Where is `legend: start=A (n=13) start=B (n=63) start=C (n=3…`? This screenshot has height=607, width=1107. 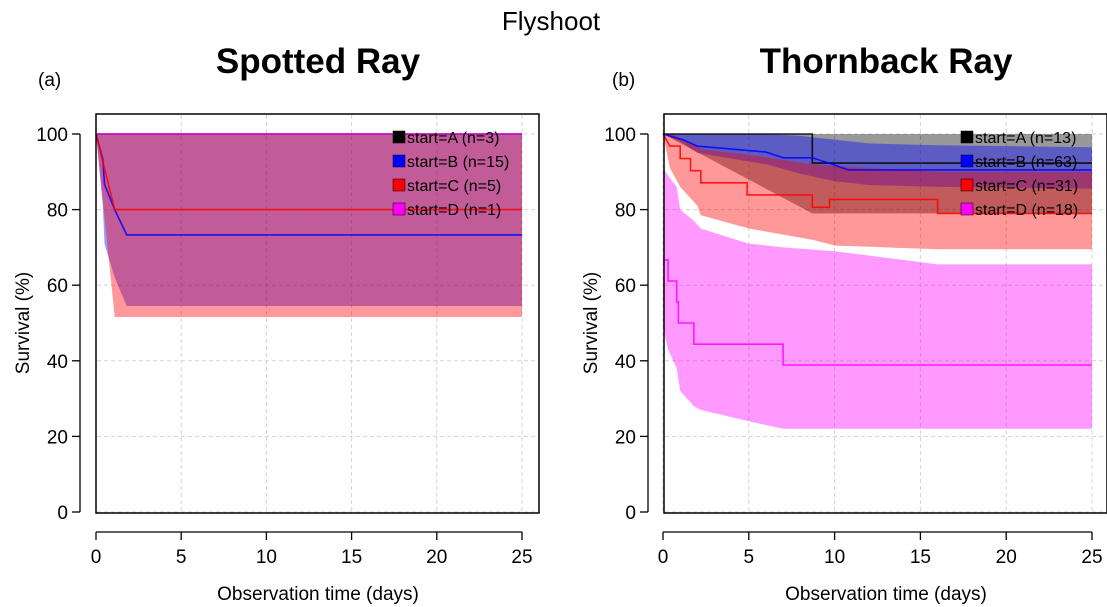
legend: start=A (n=13) start=B (n=63) start=C (n=3… is located at coordinates (1019, 174).